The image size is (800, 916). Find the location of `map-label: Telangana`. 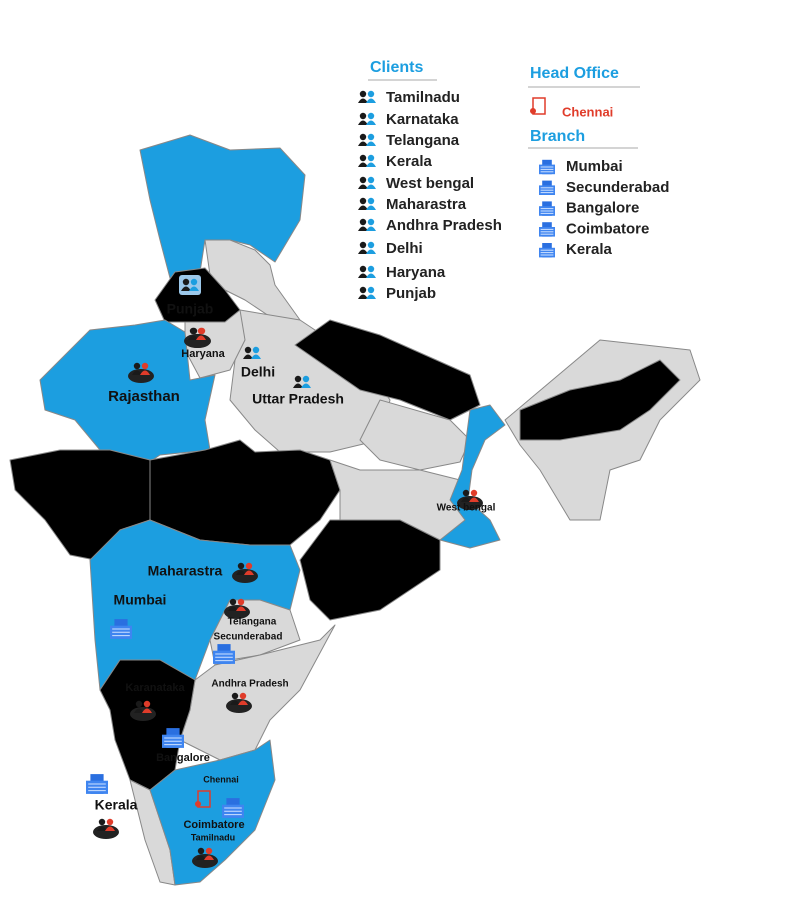

map-label: Telangana is located at coordinates (252, 622).